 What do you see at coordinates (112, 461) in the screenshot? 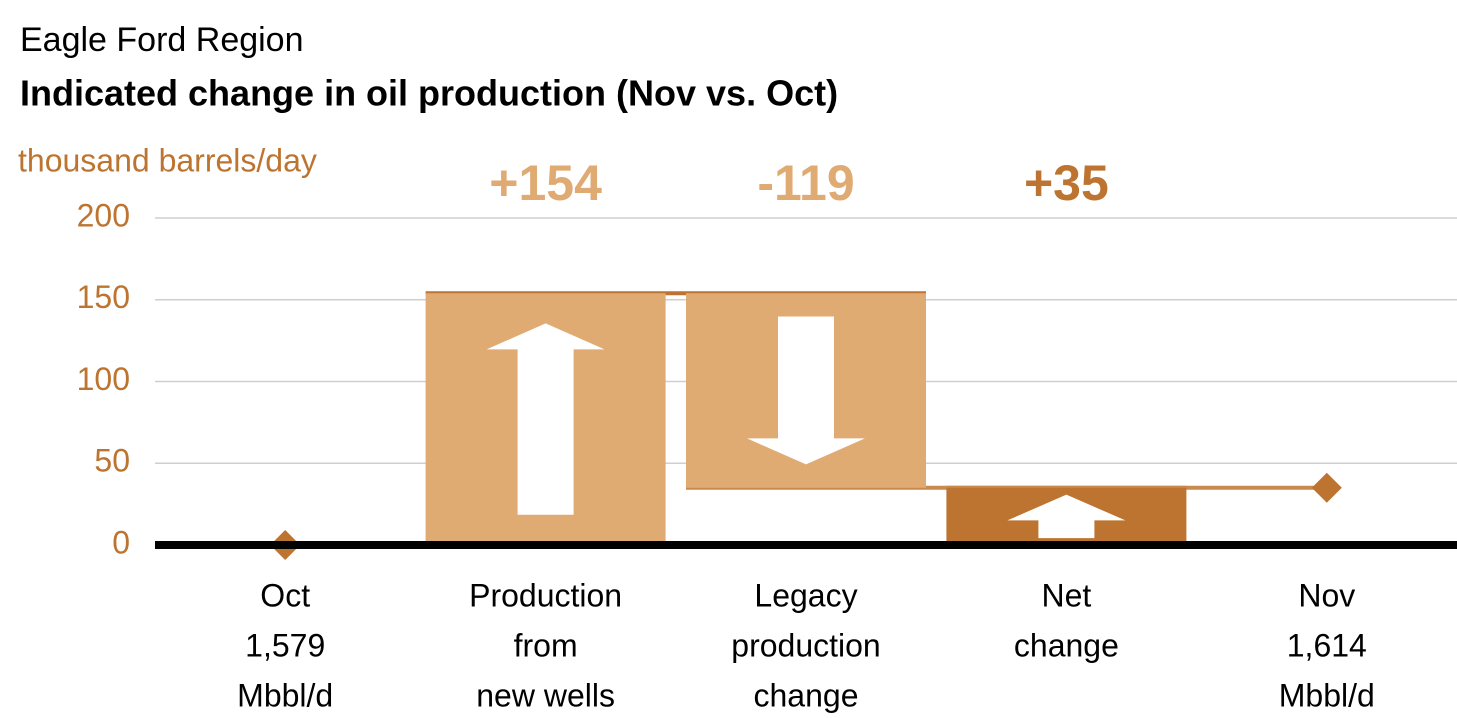
I see `y-tick-label: 50` at bounding box center [112, 461].